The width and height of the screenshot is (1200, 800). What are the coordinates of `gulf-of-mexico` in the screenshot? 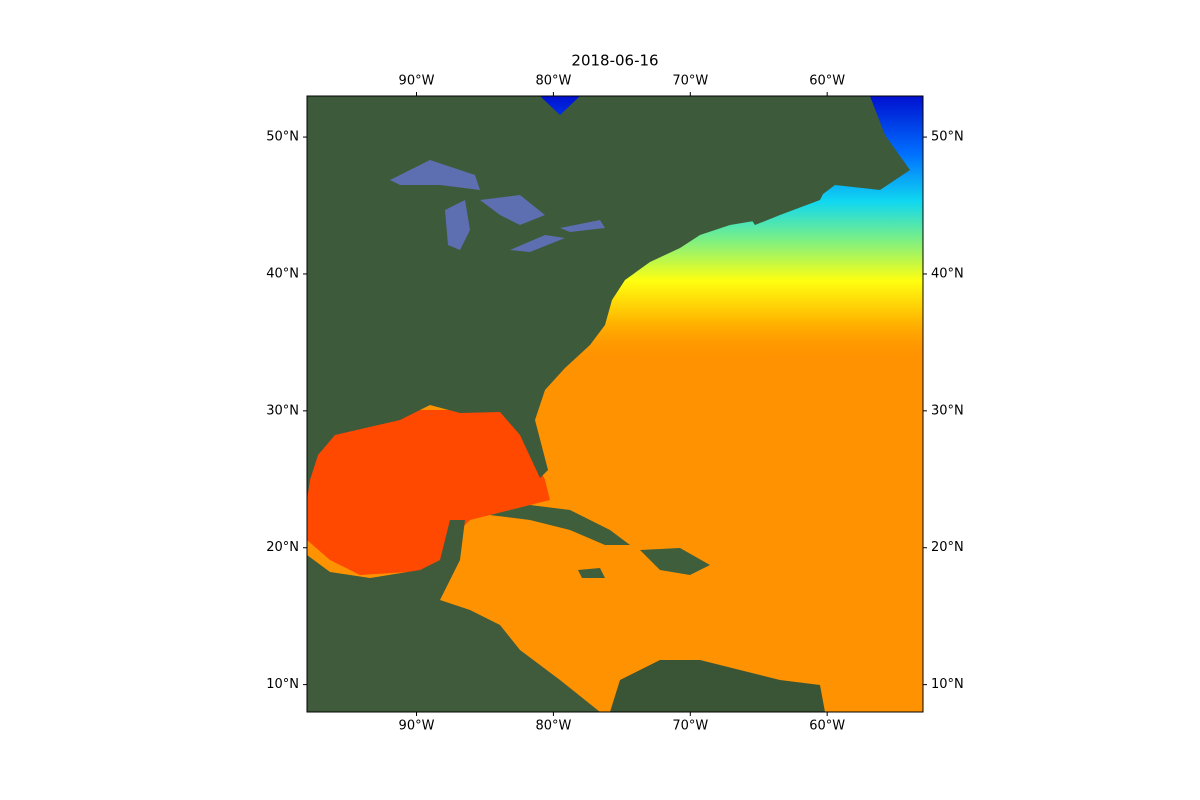 It's located at (428, 492).